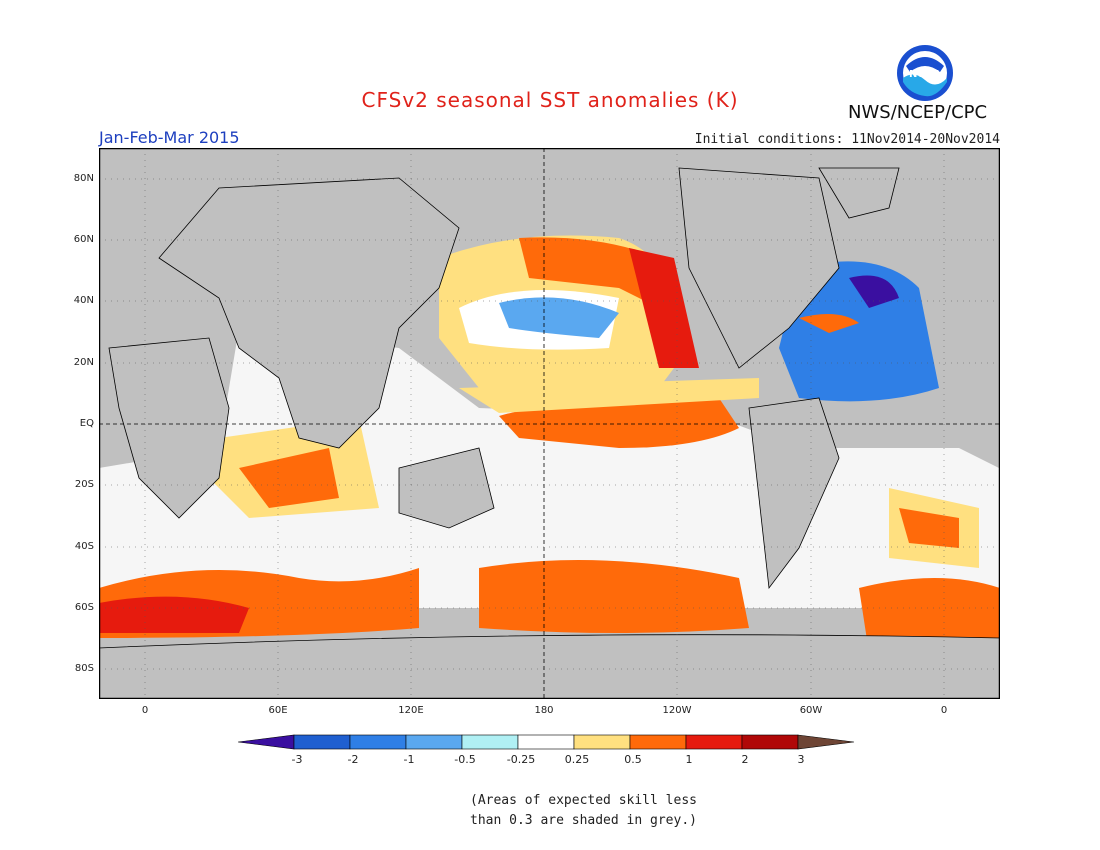  I want to click on logo-text: NOAA, so click(925, 74).